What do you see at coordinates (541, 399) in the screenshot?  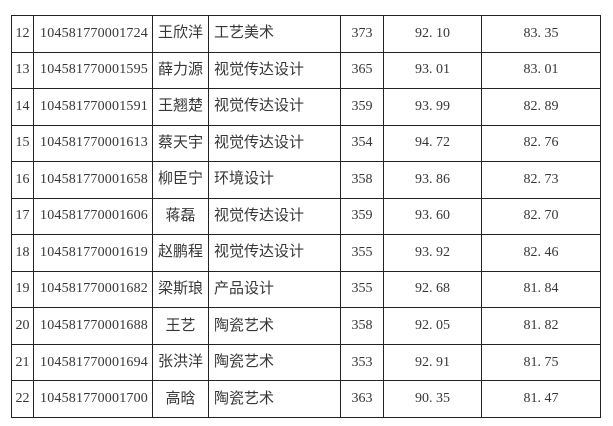 I see `cell-total_score: 81. 47` at bounding box center [541, 399].